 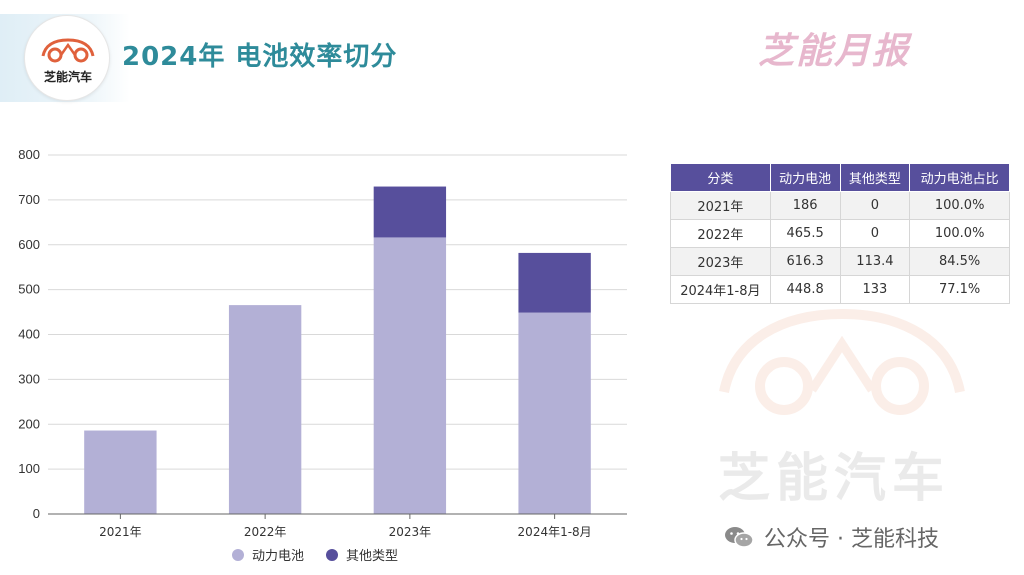 I want to click on legend-label: 其他类型, so click(x=372, y=556).